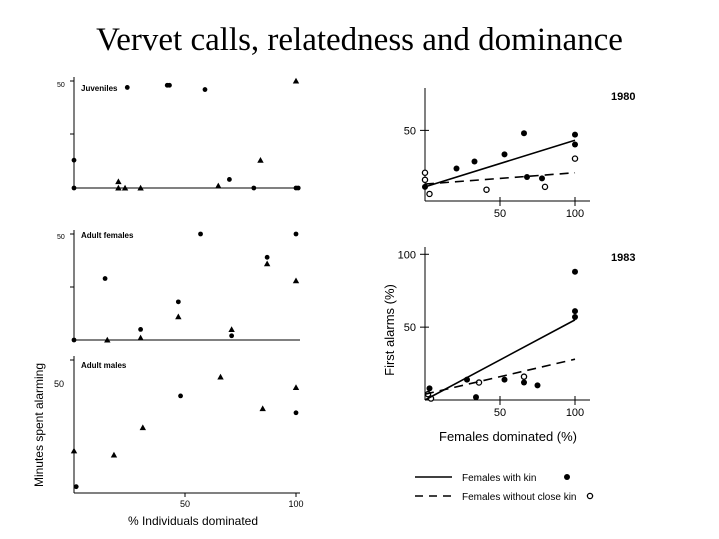 The height and width of the screenshot is (539, 719). I want to click on panel-1980-y-tick-label: 50, so click(410, 131).